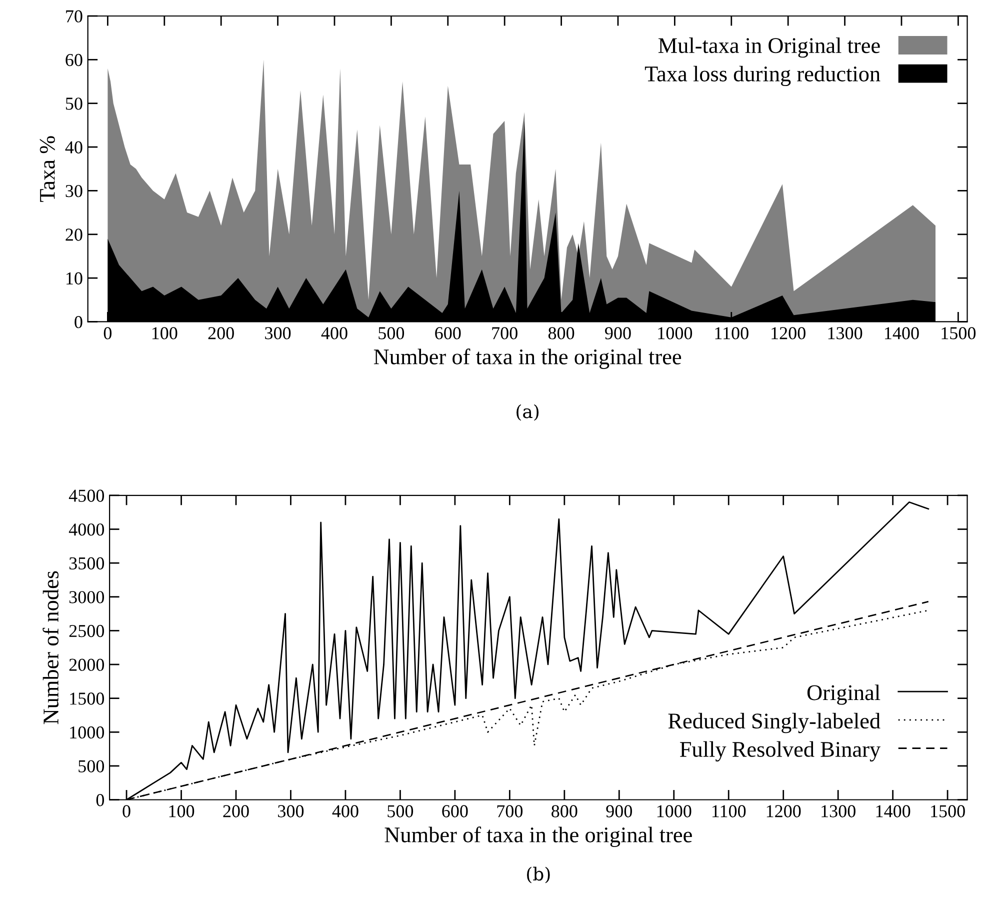  Describe the element at coordinates (762, 76) in the screenshot. I see `legend-label: Taxa loss during reduction` at that location.